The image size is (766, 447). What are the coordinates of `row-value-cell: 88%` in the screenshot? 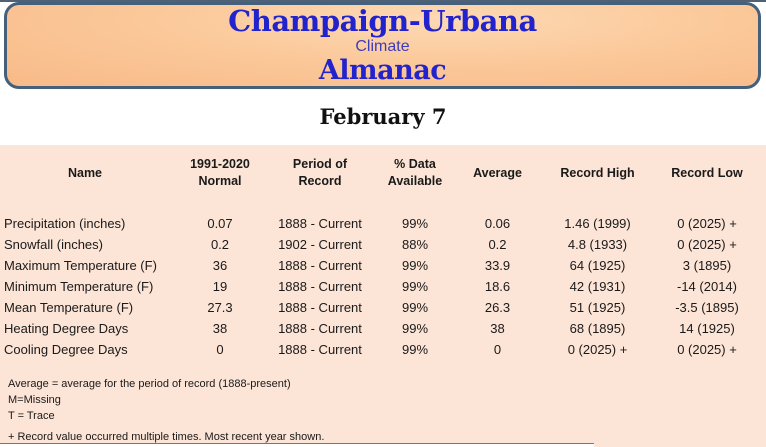 It's located at (415, 244).